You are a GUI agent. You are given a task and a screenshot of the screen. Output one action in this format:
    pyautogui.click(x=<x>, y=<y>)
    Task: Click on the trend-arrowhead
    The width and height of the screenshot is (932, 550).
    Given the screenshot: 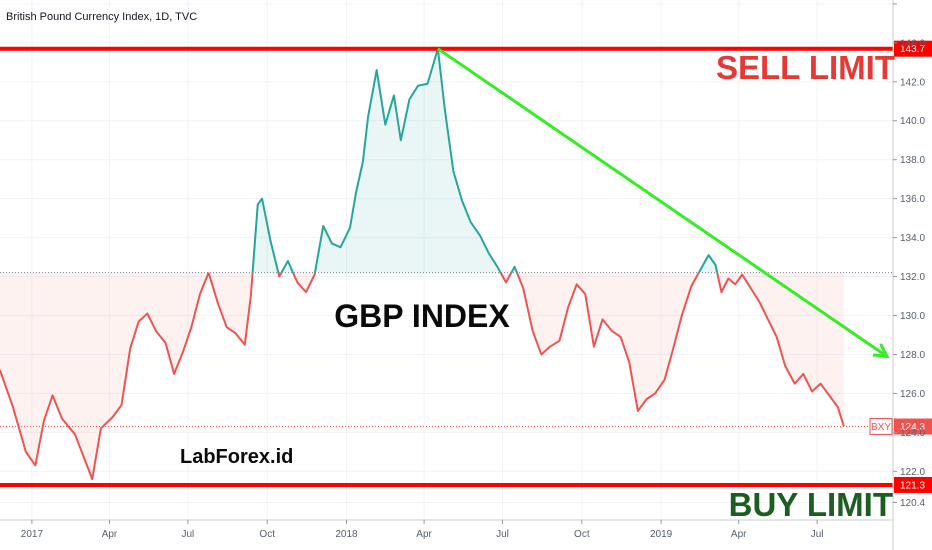 What is the action you would take?
    pyautogui.click(x=881, y=351)
    